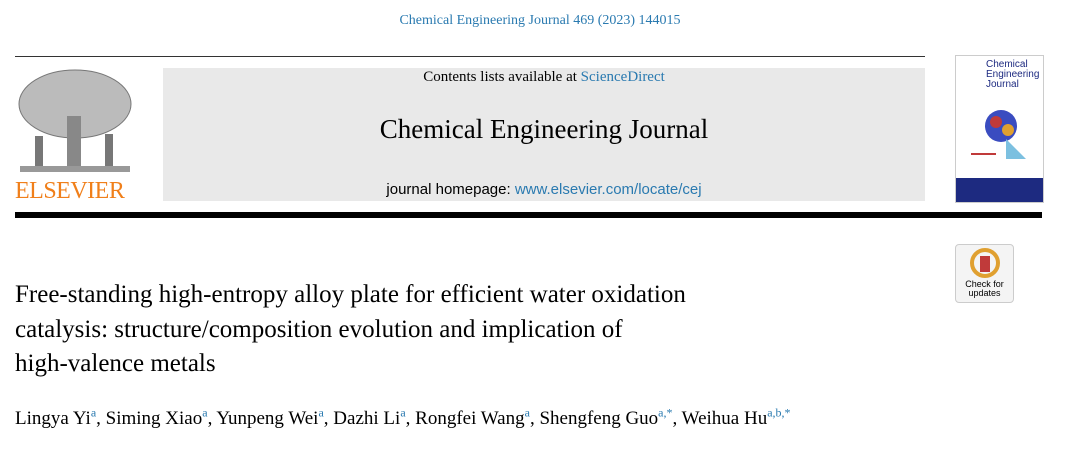 The height and width of the screenshot is (465, 1080). What do you see at coordinates (500, 77) in the screenshot?
I see `contents-prefix: Contents lists available at` at bounding box center [500, 77].